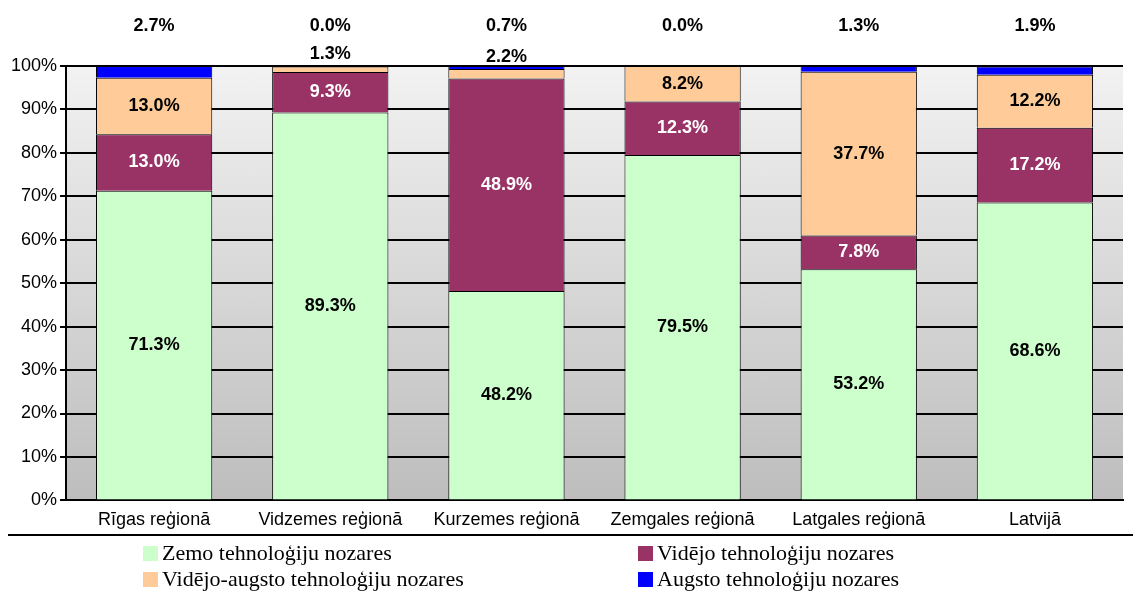 The image size is (1141, 604). What do you see at coordinates (1035, 25) in the screenshot?
I see `data-label: 1.9%` at bounding box center [1035, 25].